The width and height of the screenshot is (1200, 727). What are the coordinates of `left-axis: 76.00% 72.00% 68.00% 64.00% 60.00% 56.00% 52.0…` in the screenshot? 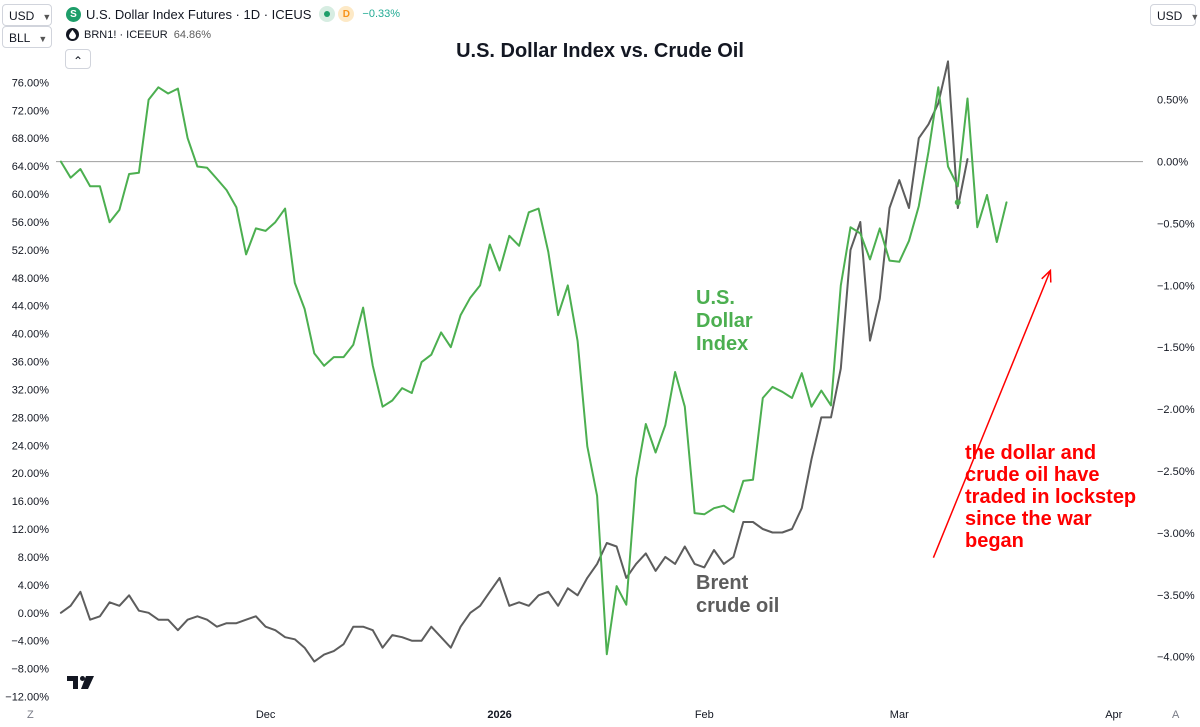 It's located at (27, 390).